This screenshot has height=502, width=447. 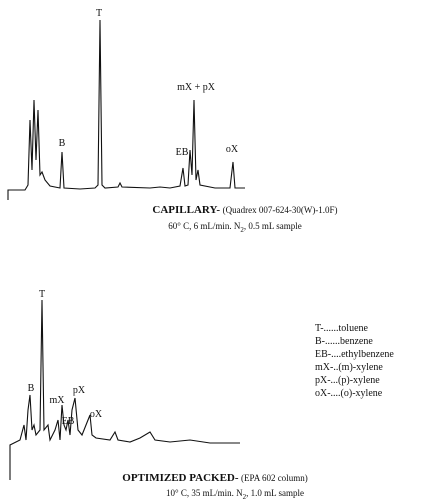 I want to click on caption-column: (Quadrex 007-624-30(W)-1.0F), so click(x=280, y=210).